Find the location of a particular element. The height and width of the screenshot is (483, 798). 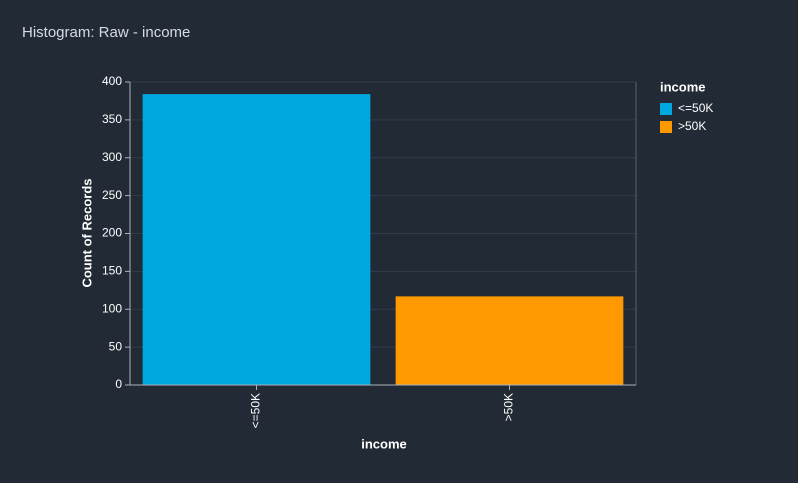

y-tick-label: 50 is located at coordinates (116, 346).